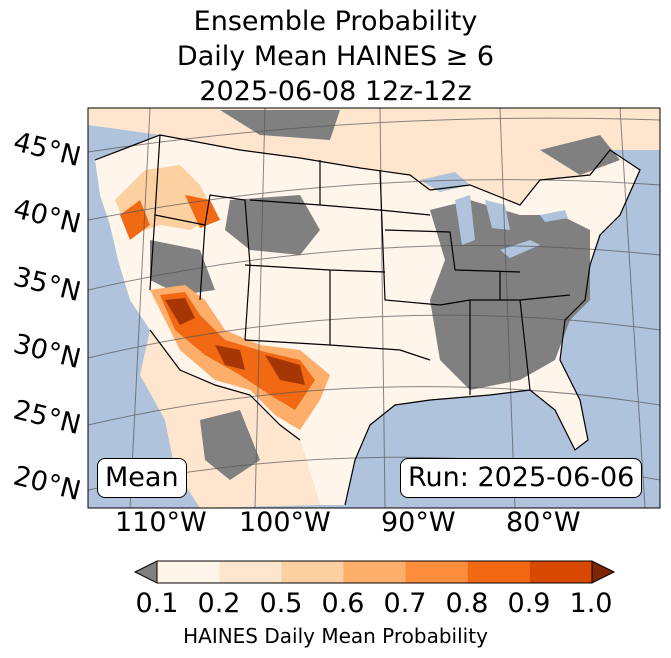 The width and height of the screenshot is (671, 658). I want to click on no-data-north-central, so click(272, 225).